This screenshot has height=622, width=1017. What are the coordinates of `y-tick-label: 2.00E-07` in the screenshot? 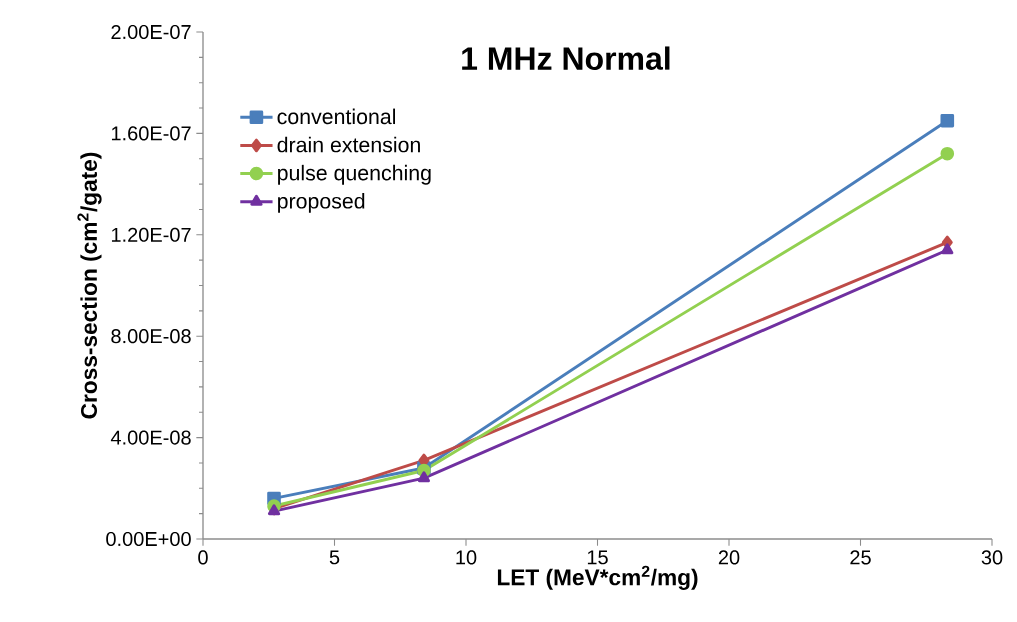 It's located at (151, 32).